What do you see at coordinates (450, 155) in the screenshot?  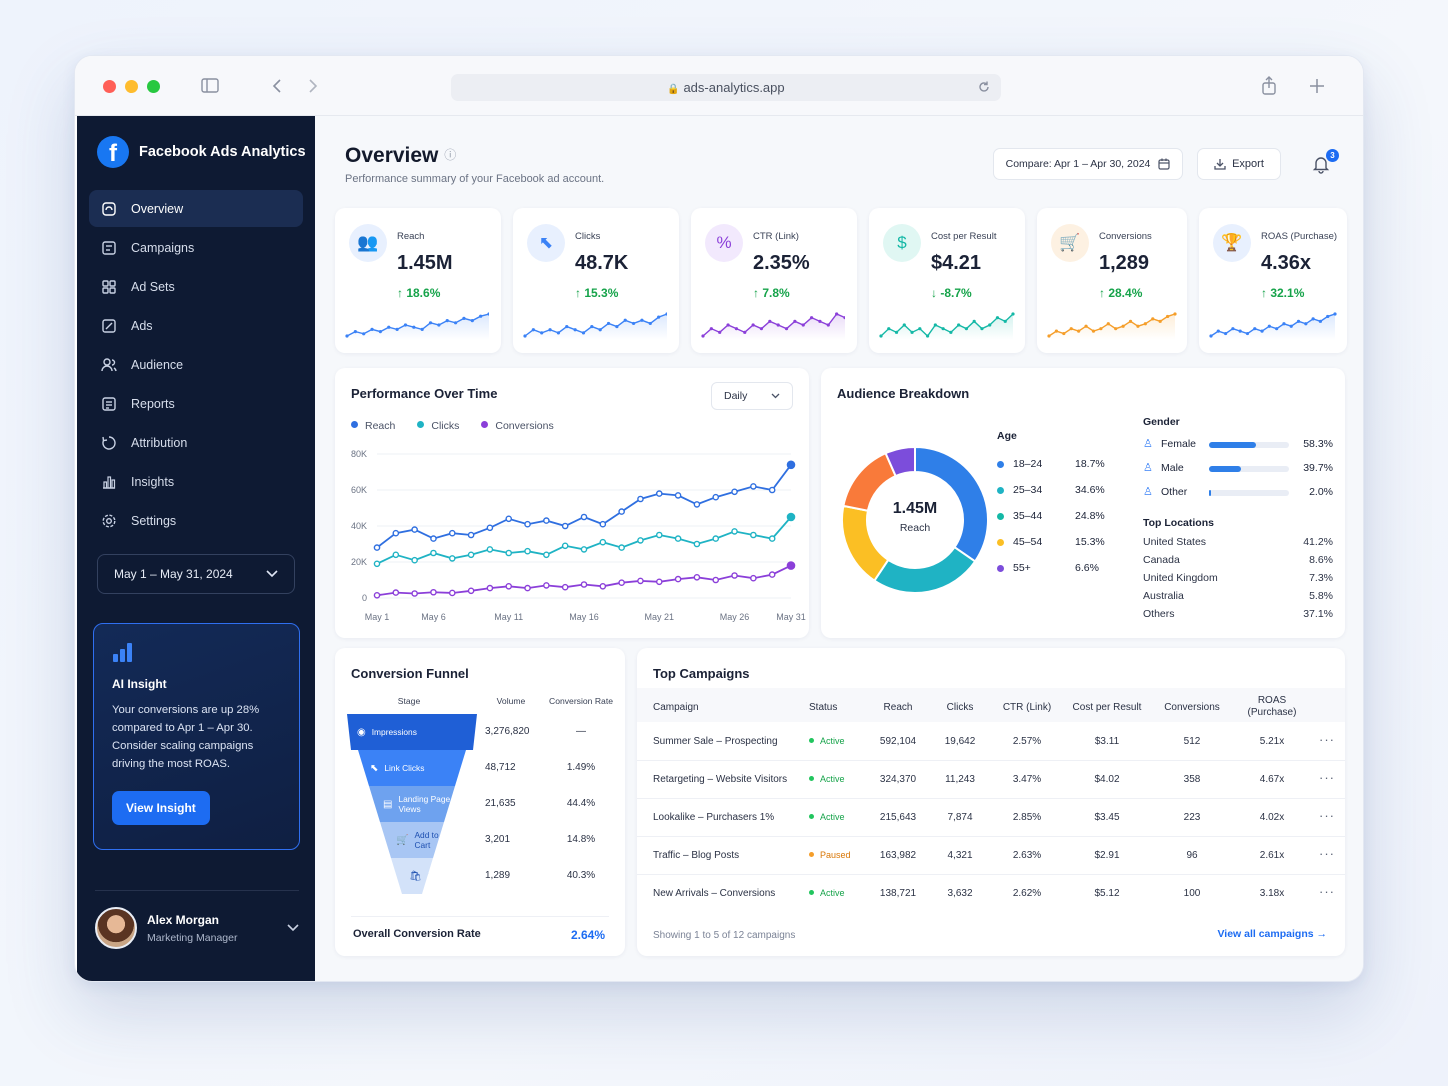 I see `info-icon: ⓘ` at bounding box center [450, 155].